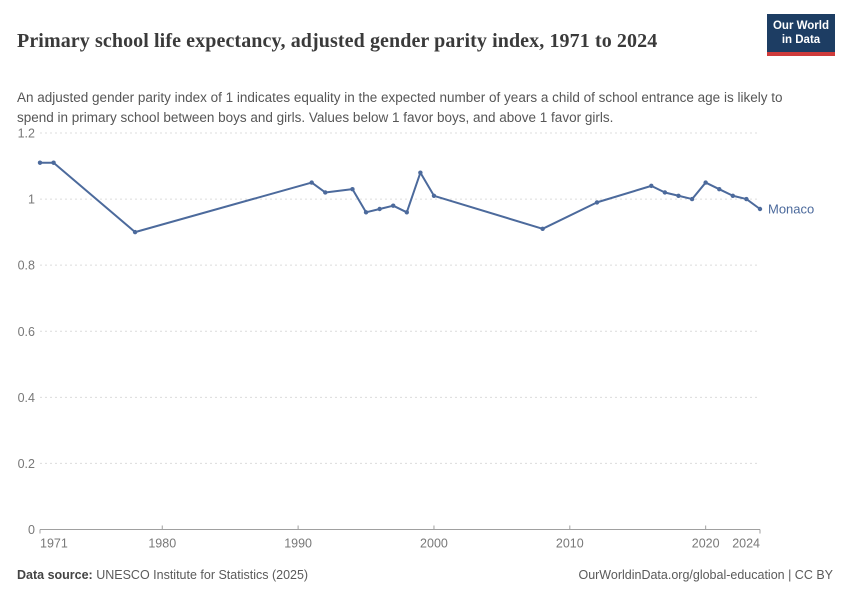 The image size is (850, 600). What do you see at coordinates (200, 575) in the screenshot?
I see `data-source-value: UNESCO Institute for Statistics (2025)` at bounding box center [200, 575].